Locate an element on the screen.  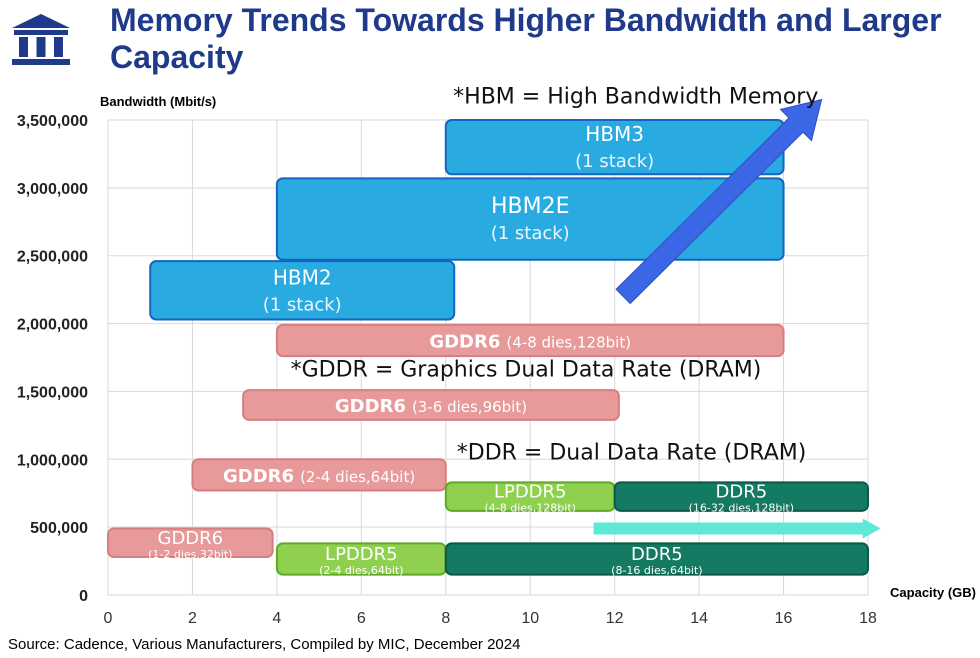
box-label-5: GDDR6 (2-4 dies,64bit) is located at coordinates (319, 476).